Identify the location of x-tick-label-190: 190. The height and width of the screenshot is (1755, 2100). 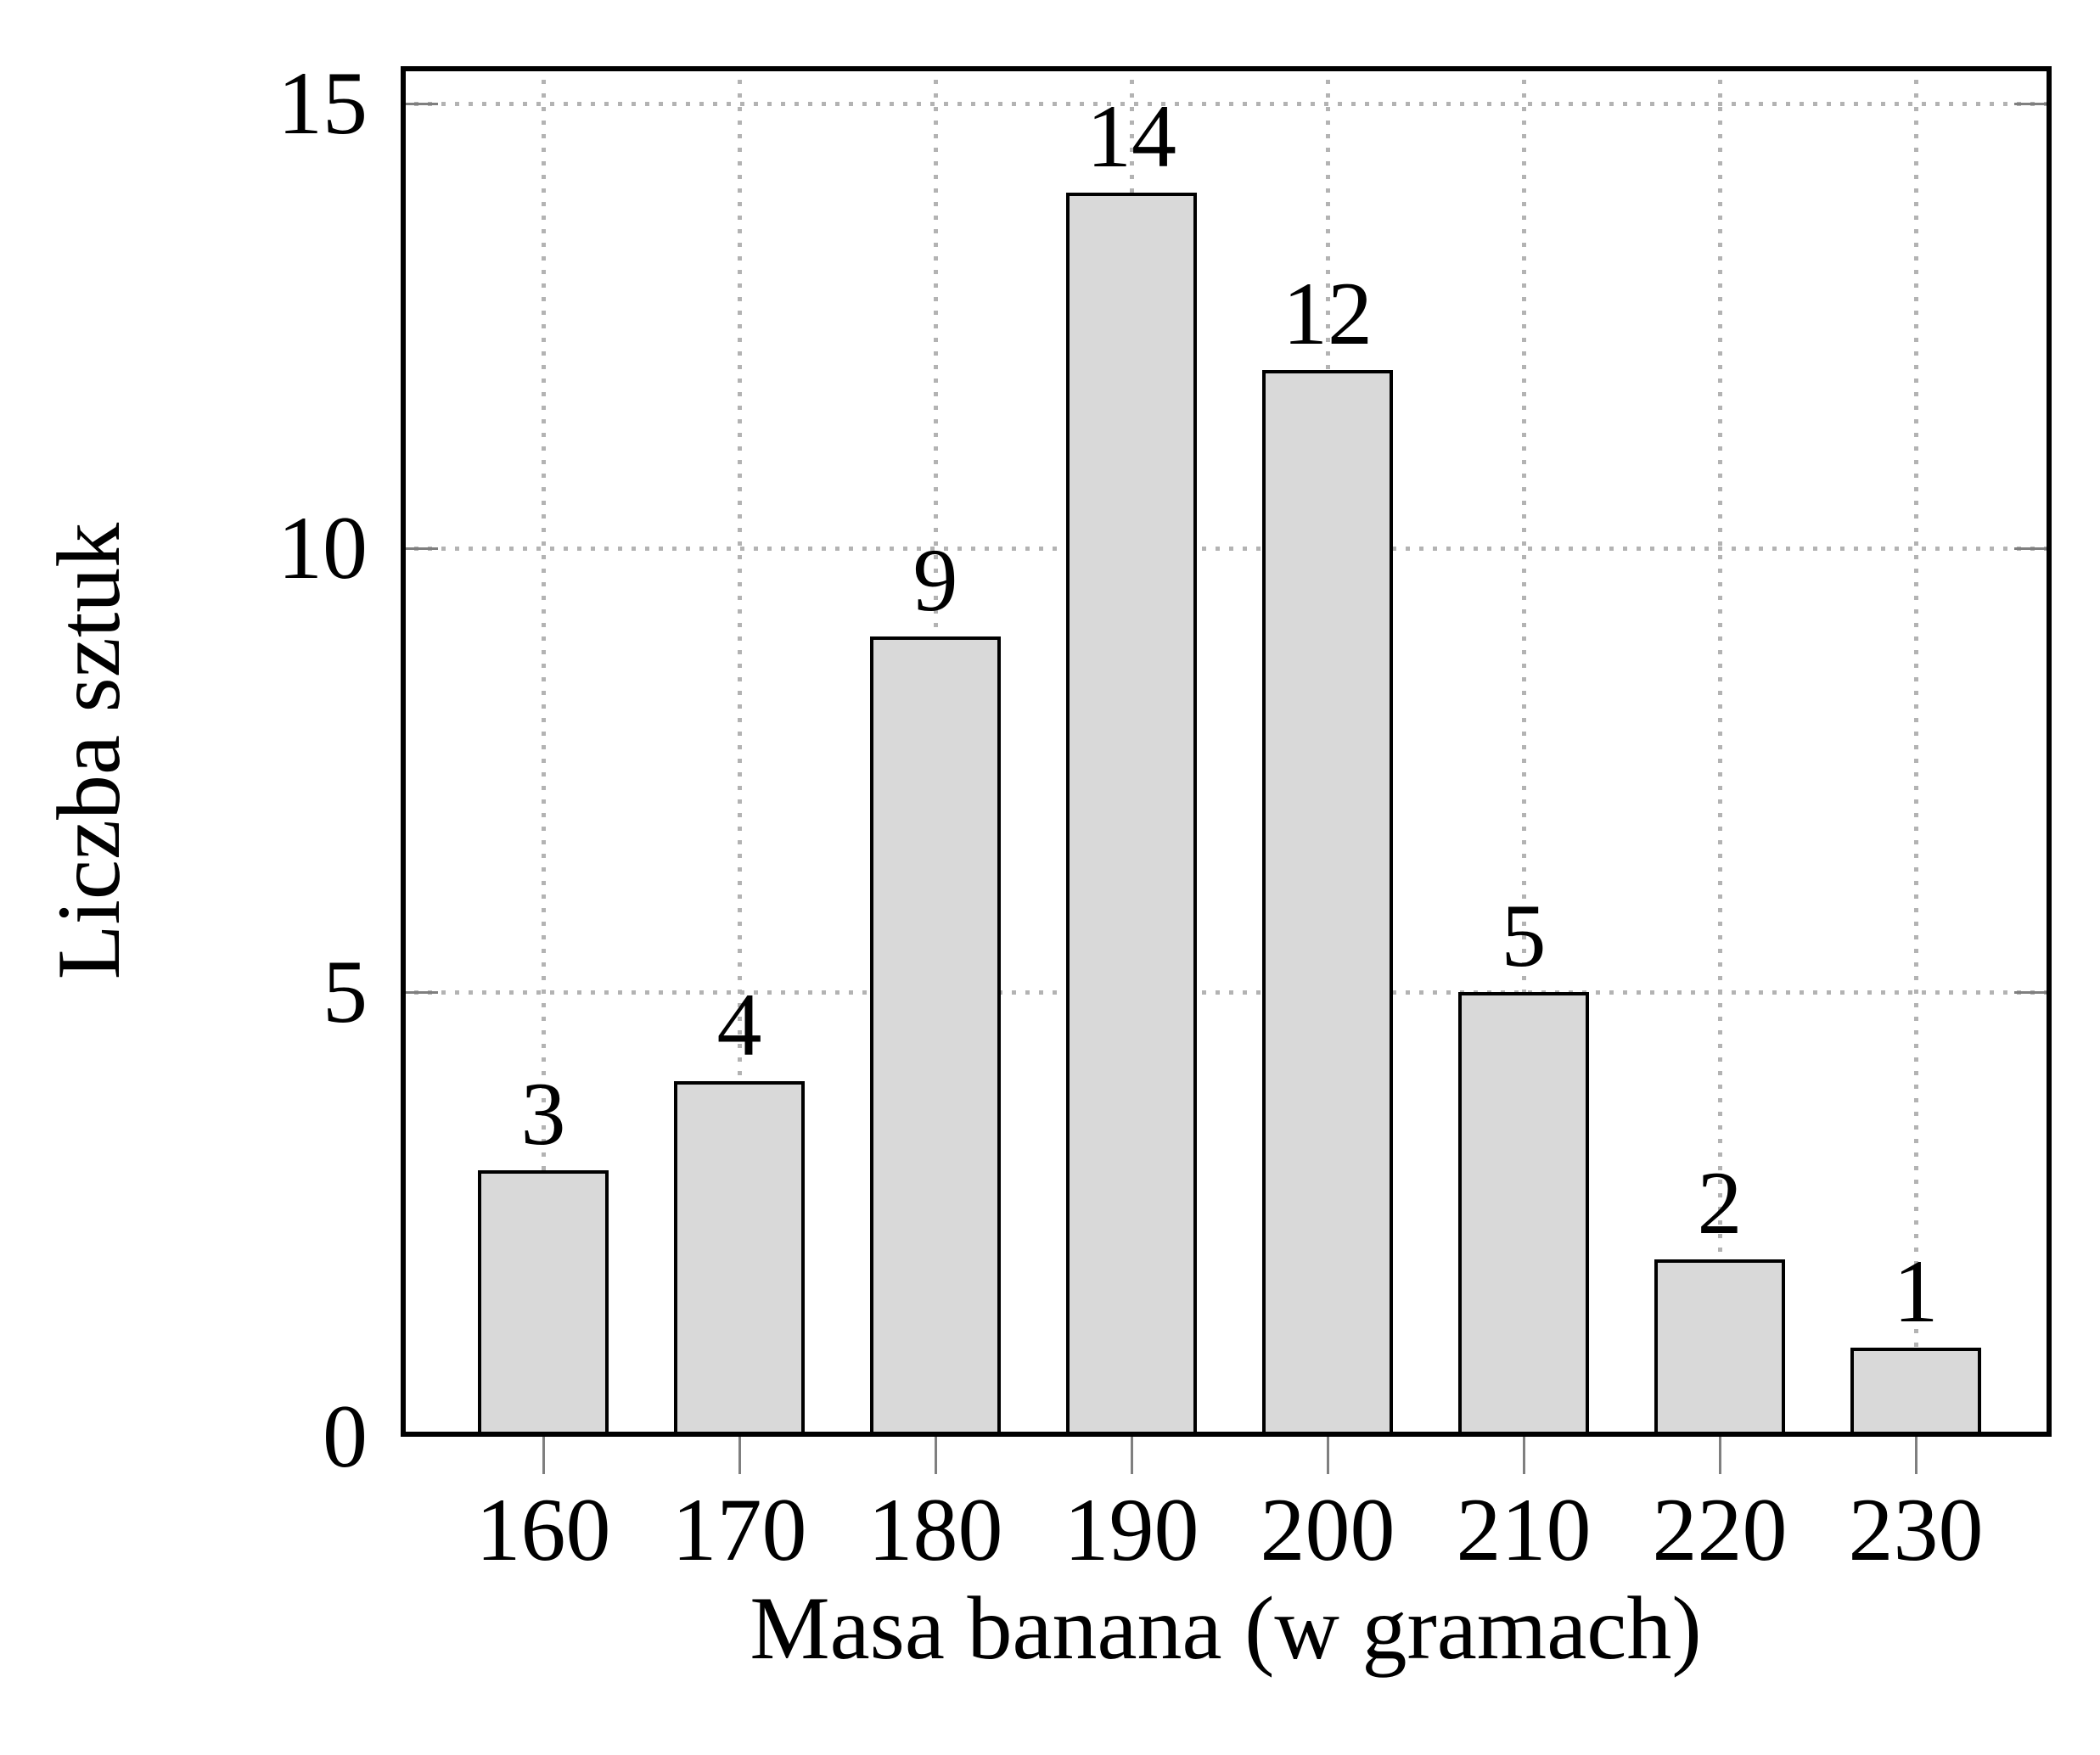
(1131, 1529).